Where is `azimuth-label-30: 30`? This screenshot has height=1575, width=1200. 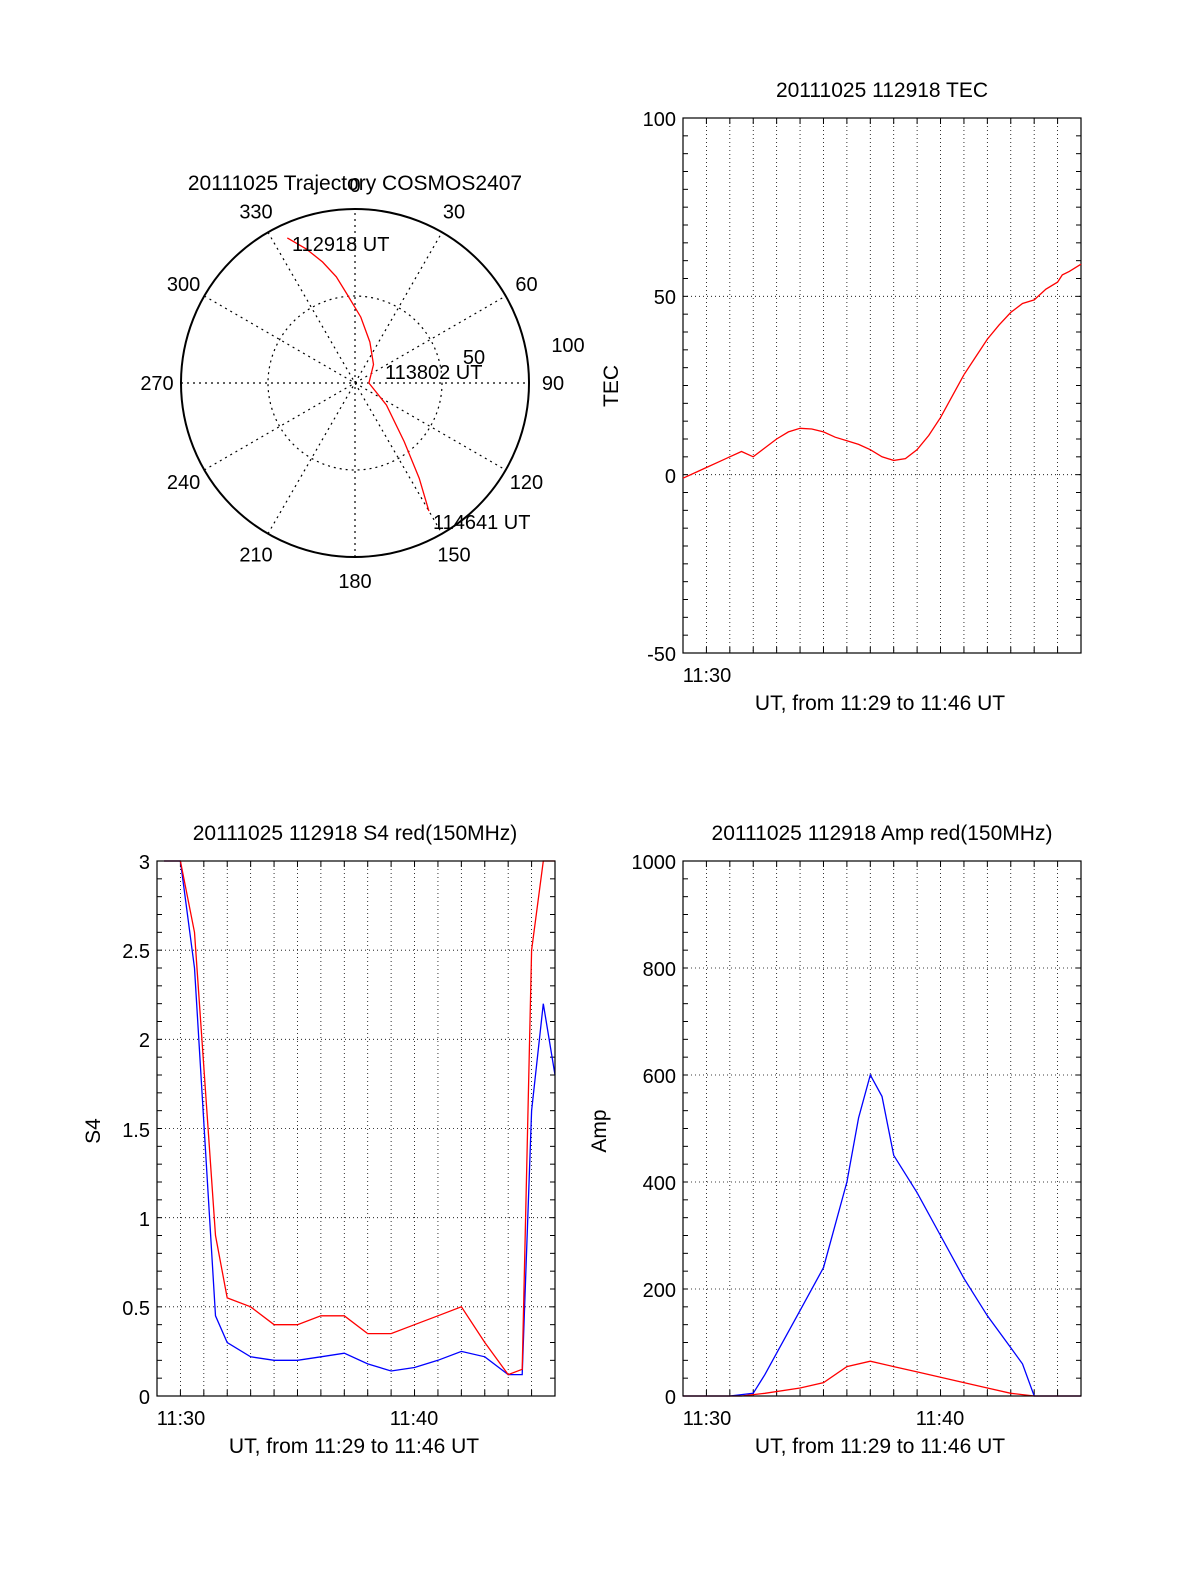 azimuth-label-30: 30 is located at coordinates (454, 213).